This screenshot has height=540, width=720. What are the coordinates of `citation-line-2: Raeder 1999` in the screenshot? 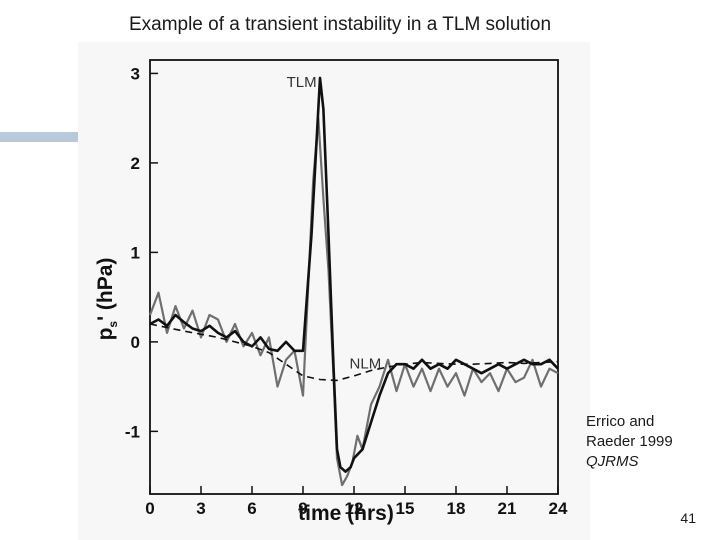 It's located at (629, 441).